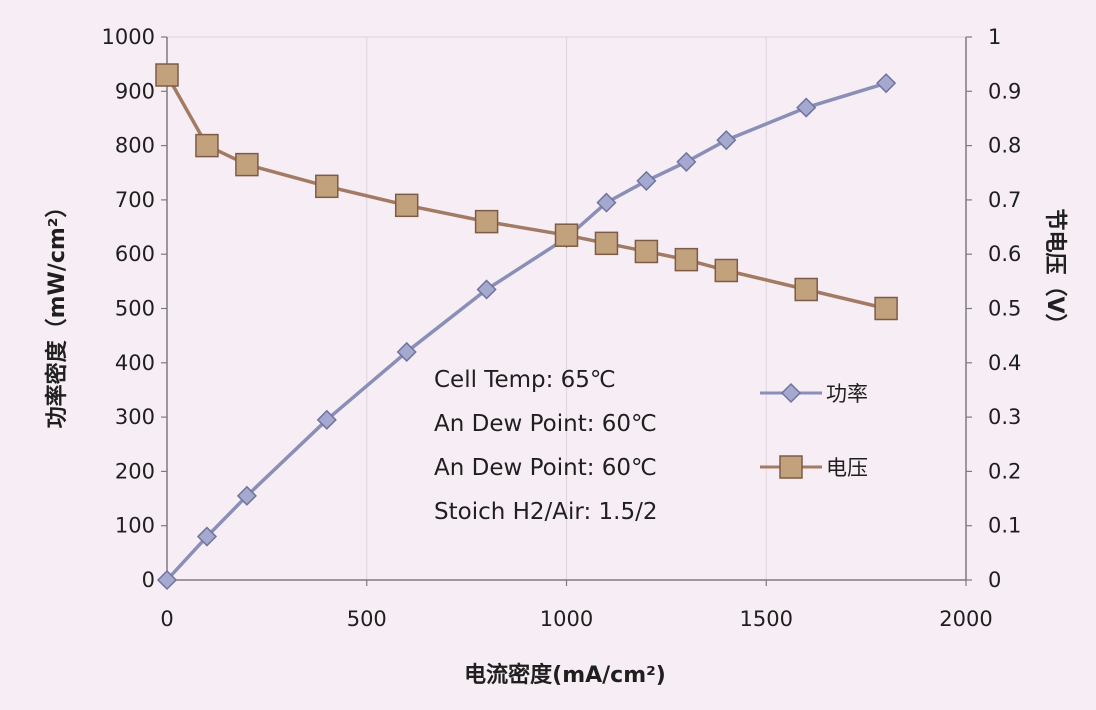 Image resolution: width=1096 pixels, height=710 pixels. Describe the element at coordinates (57, 312) in the screenshot. I see `y-axis-left-title: 功率密度（mW/cm²）` at that location.